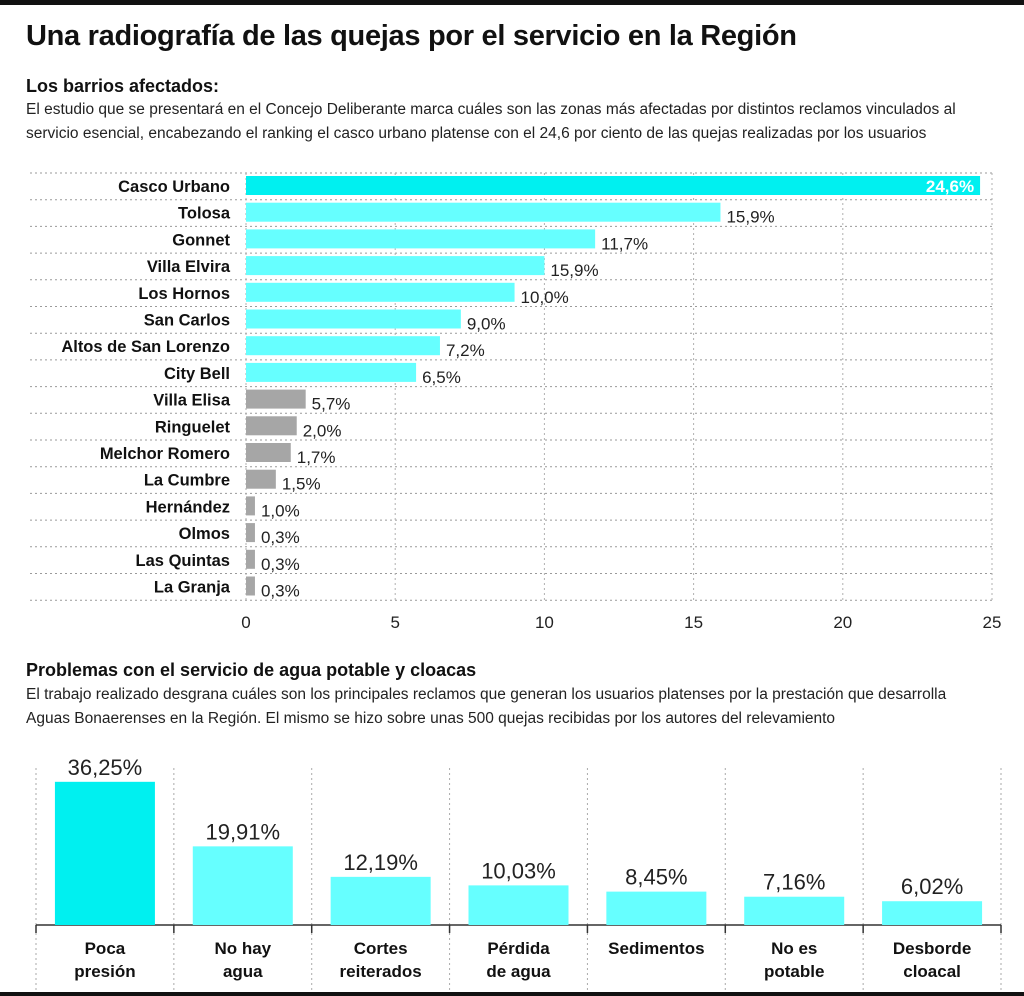 The width and height of the screenshot is (1024, 996). I want to click on top-rule, so click(512, 2).